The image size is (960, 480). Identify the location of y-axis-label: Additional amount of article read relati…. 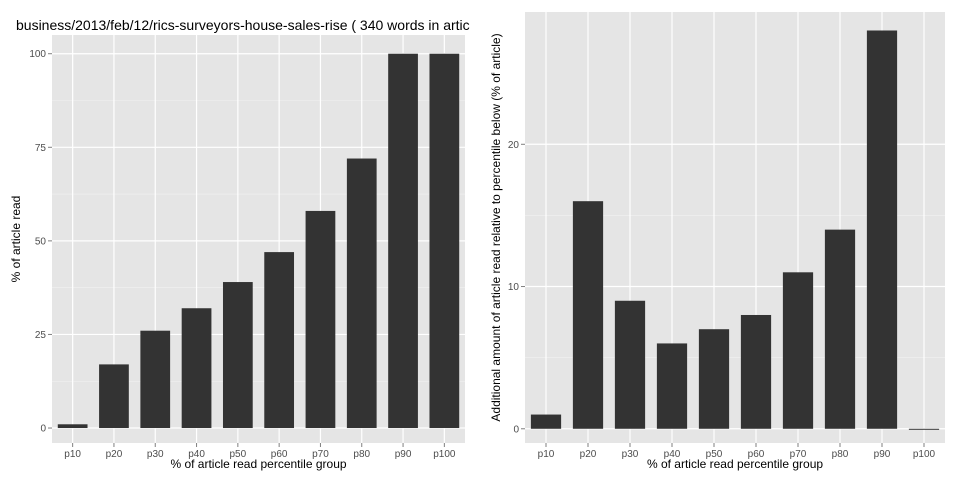
(496, 227).